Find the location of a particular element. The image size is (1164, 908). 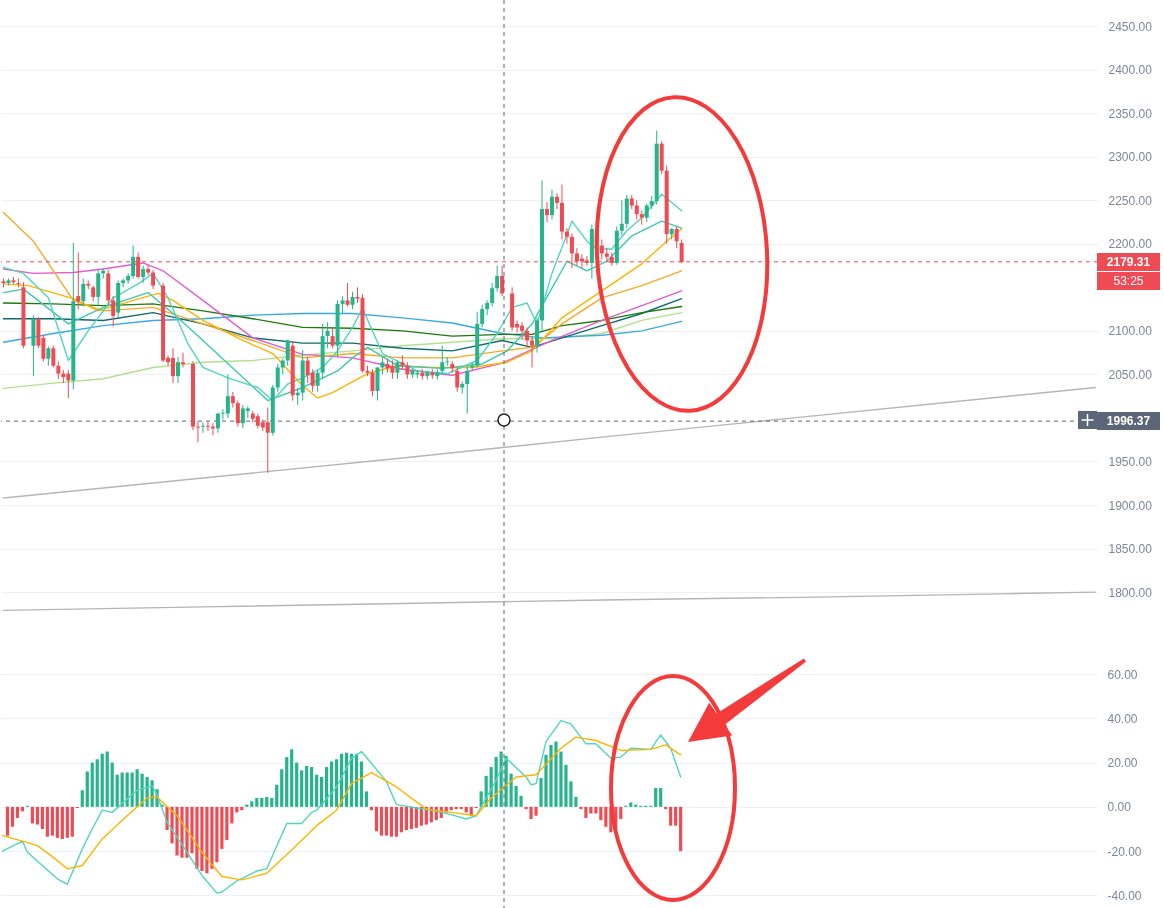

y-tick-label: 2250.00 is located at coordinates (1130, 200).